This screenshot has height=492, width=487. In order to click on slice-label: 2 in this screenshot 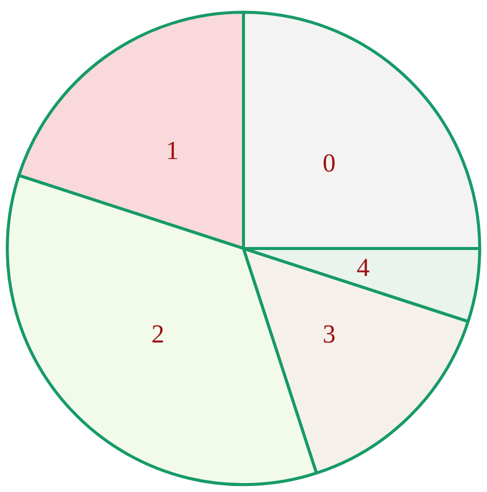, I will do `click(157, 334)`.